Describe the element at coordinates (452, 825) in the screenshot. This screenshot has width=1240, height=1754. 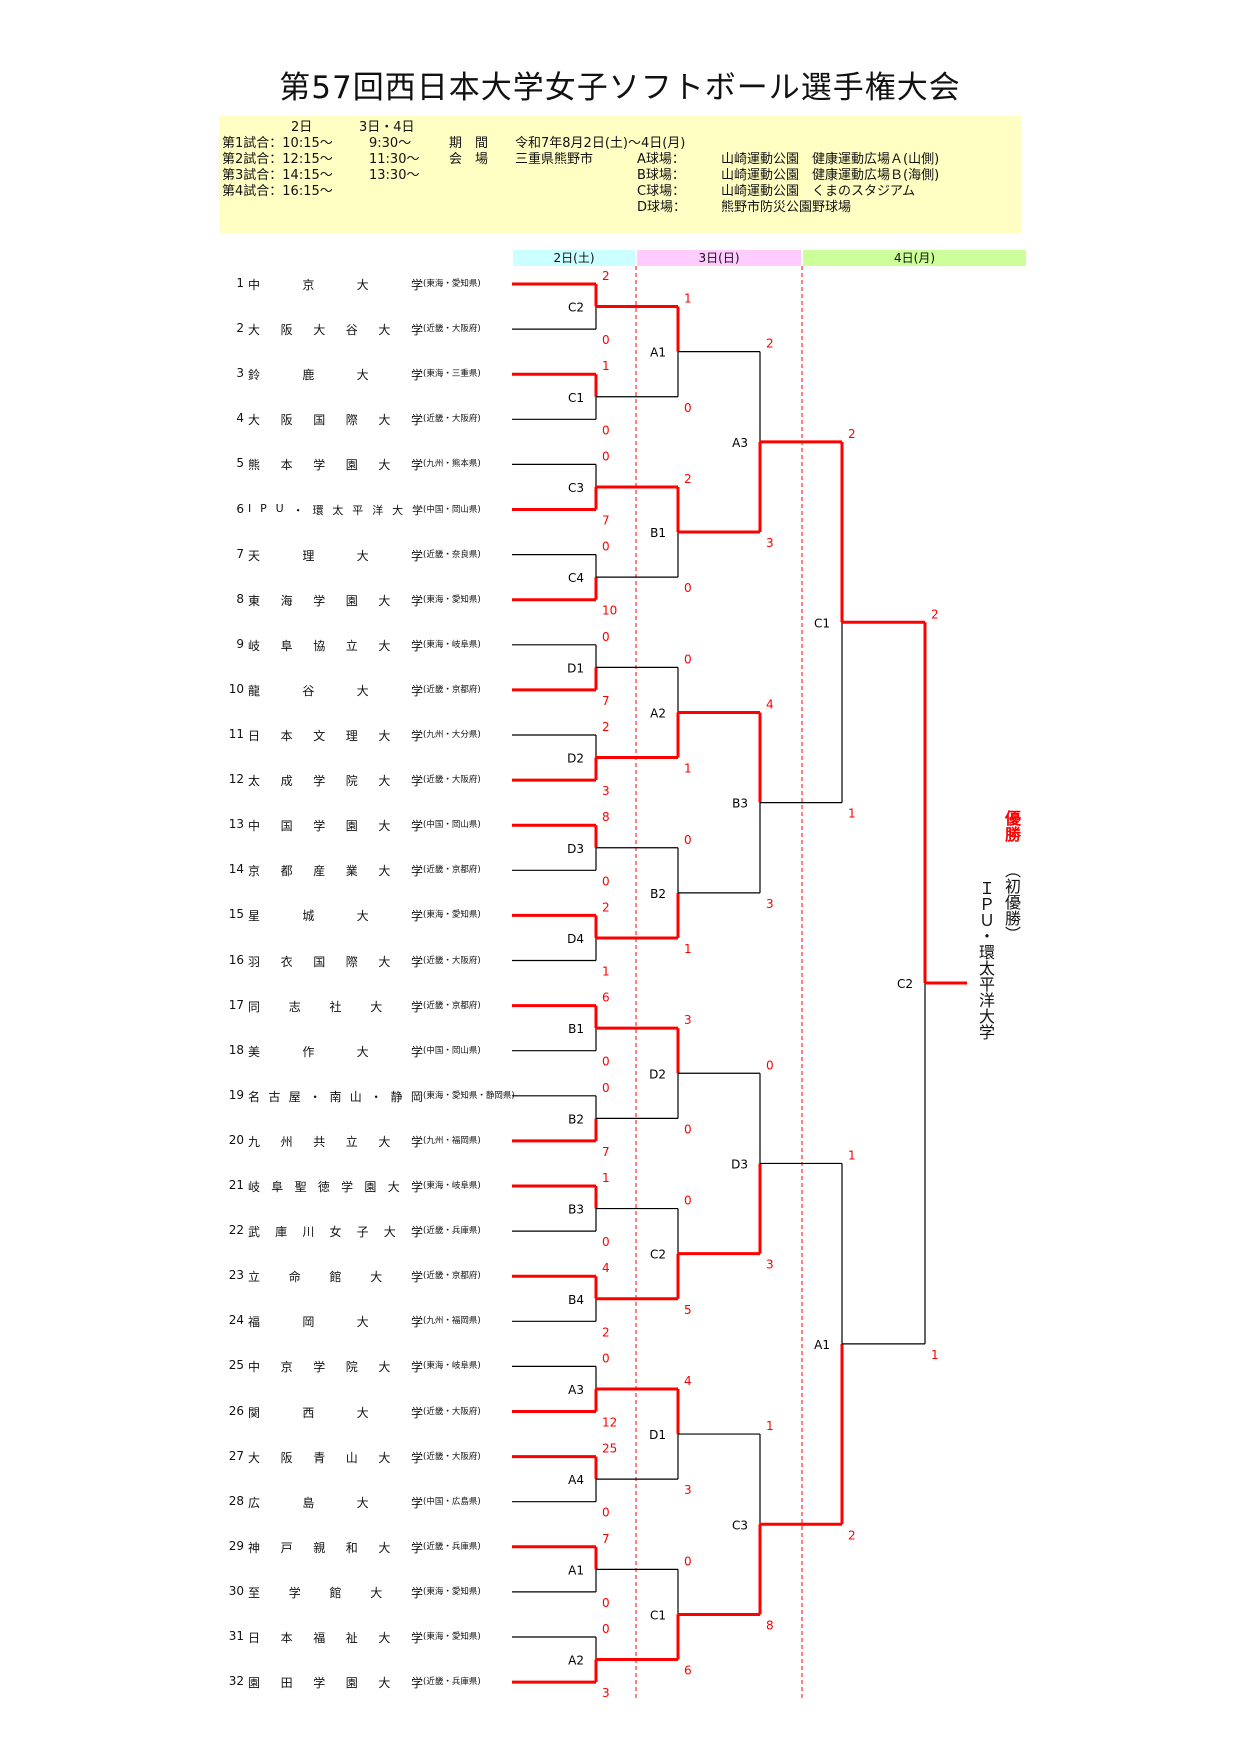
I see `team-region: (中国・岡山県)` at that location.